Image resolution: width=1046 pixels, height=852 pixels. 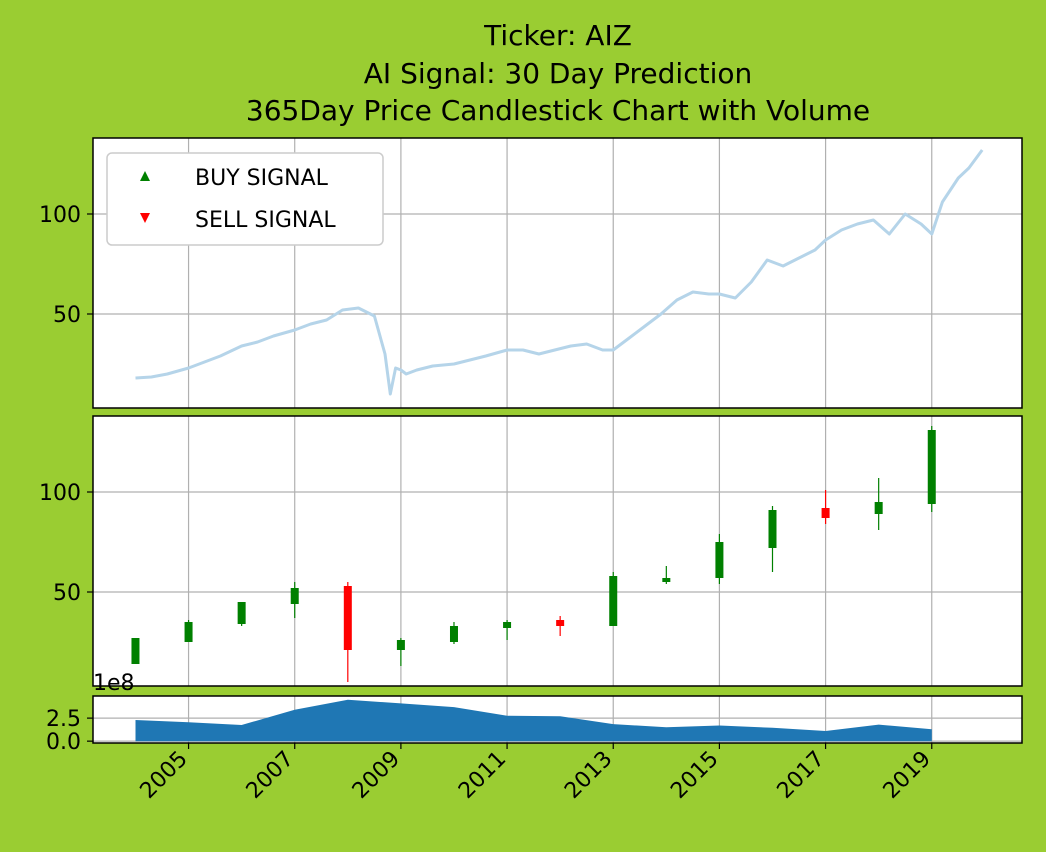 What do you see at coordinates (262, 178) in the screenshot?
I see `legend-label-buy: BUY SIGNAL` at bounding box center [262, 178].